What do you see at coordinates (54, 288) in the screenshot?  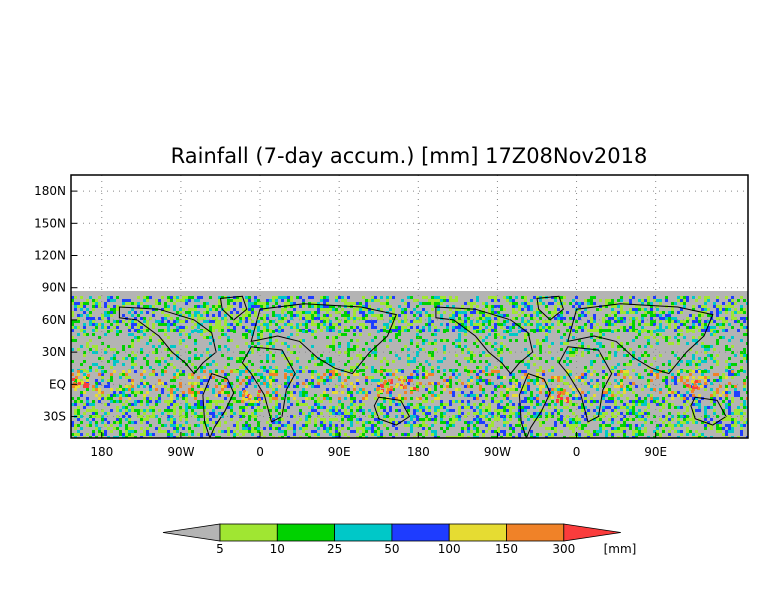 I see `lat-tick-label: 90N` at bounding box center [54, 288].